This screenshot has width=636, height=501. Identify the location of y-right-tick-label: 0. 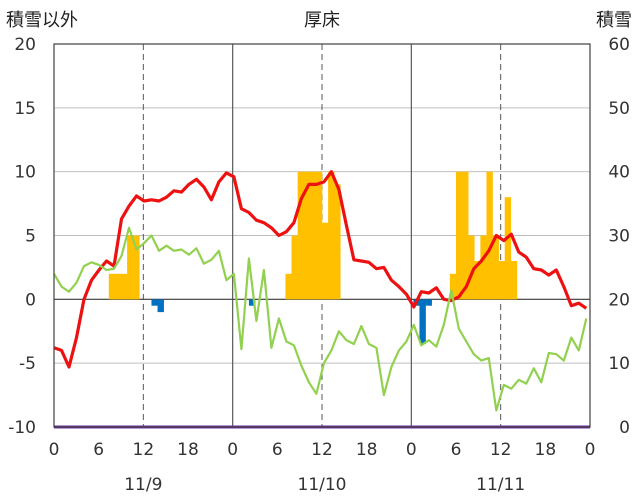
(624, 428).